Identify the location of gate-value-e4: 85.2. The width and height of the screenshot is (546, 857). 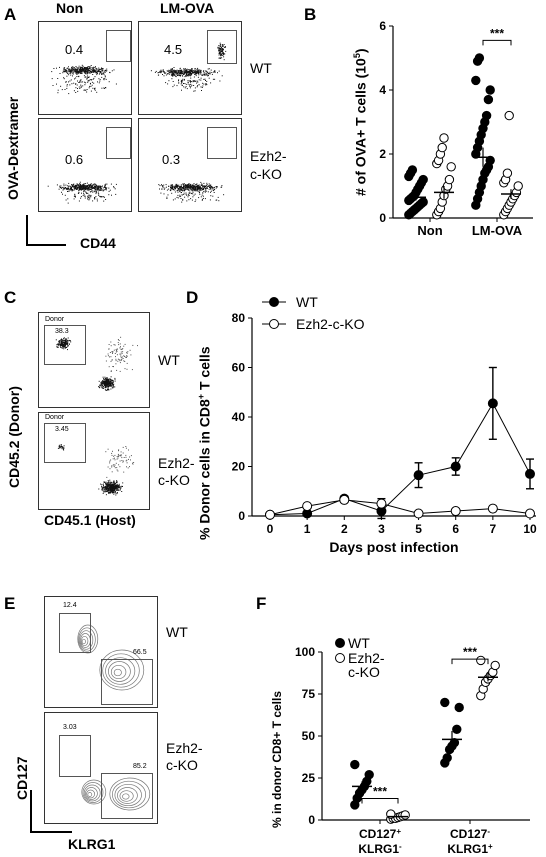
(140, 766).